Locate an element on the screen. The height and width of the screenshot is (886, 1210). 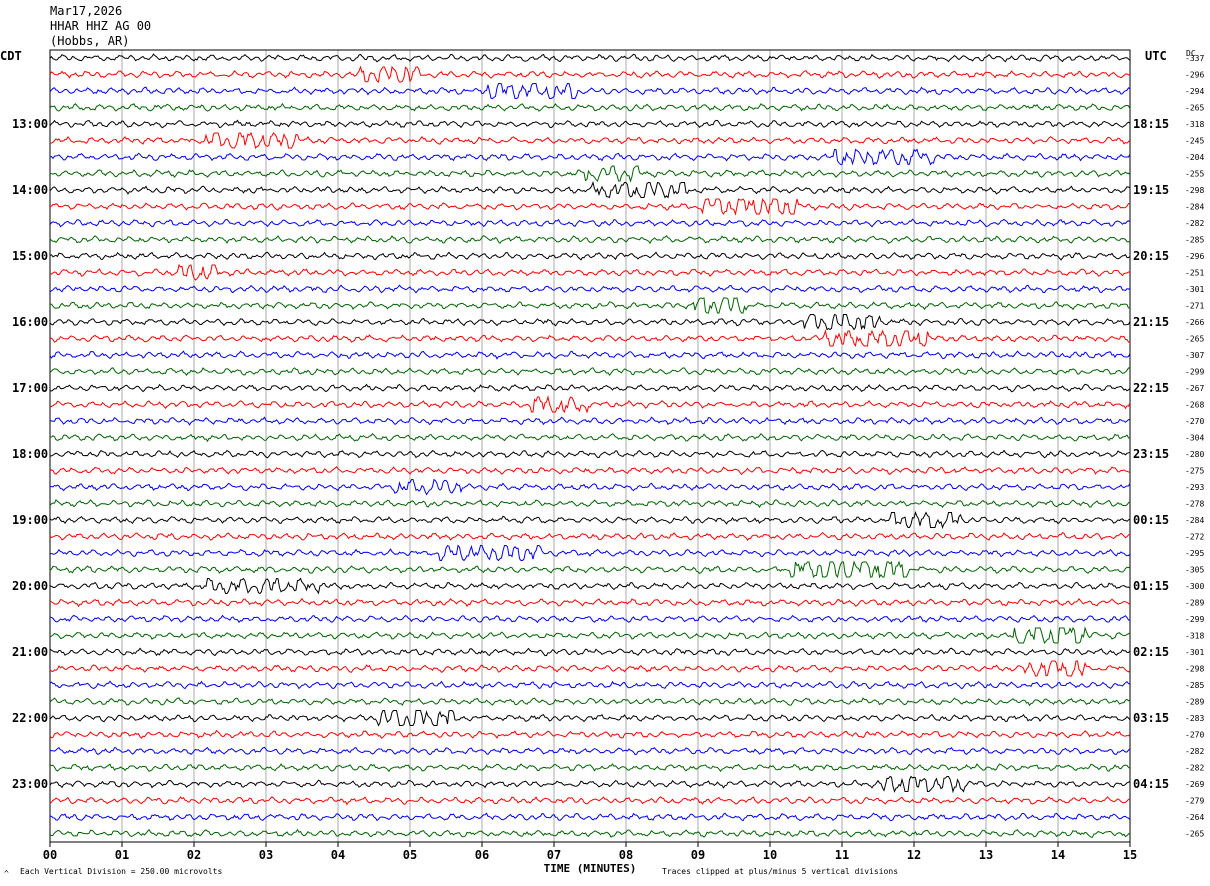
right-hour-label: 23:15 is located at coordinates (1151, 454).